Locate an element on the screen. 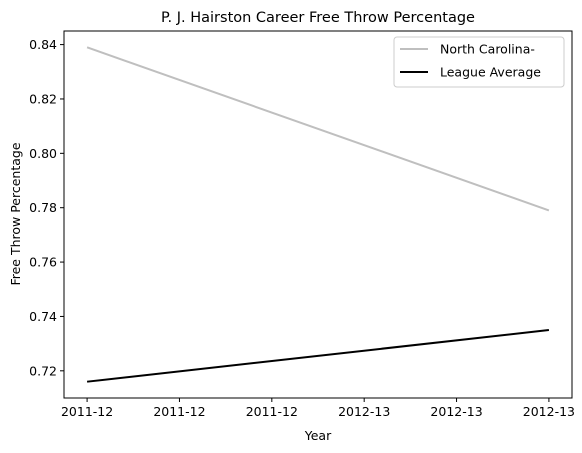  legend-box is located at coordinates (479, 62).